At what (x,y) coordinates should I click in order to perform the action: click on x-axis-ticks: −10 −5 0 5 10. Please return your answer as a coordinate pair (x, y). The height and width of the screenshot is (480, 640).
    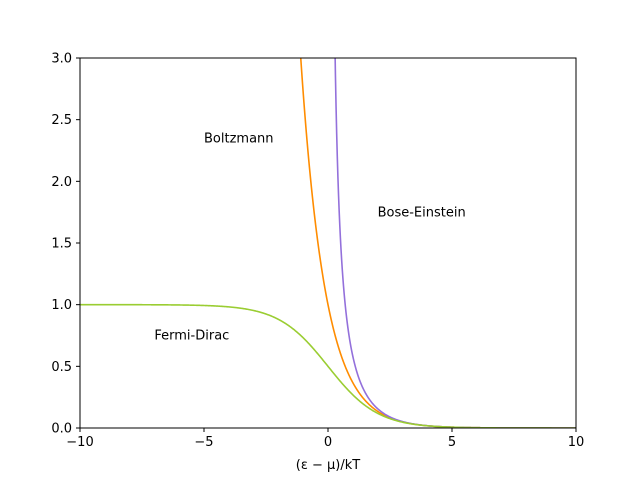
    Looking at the image, I should click on (325, 439).